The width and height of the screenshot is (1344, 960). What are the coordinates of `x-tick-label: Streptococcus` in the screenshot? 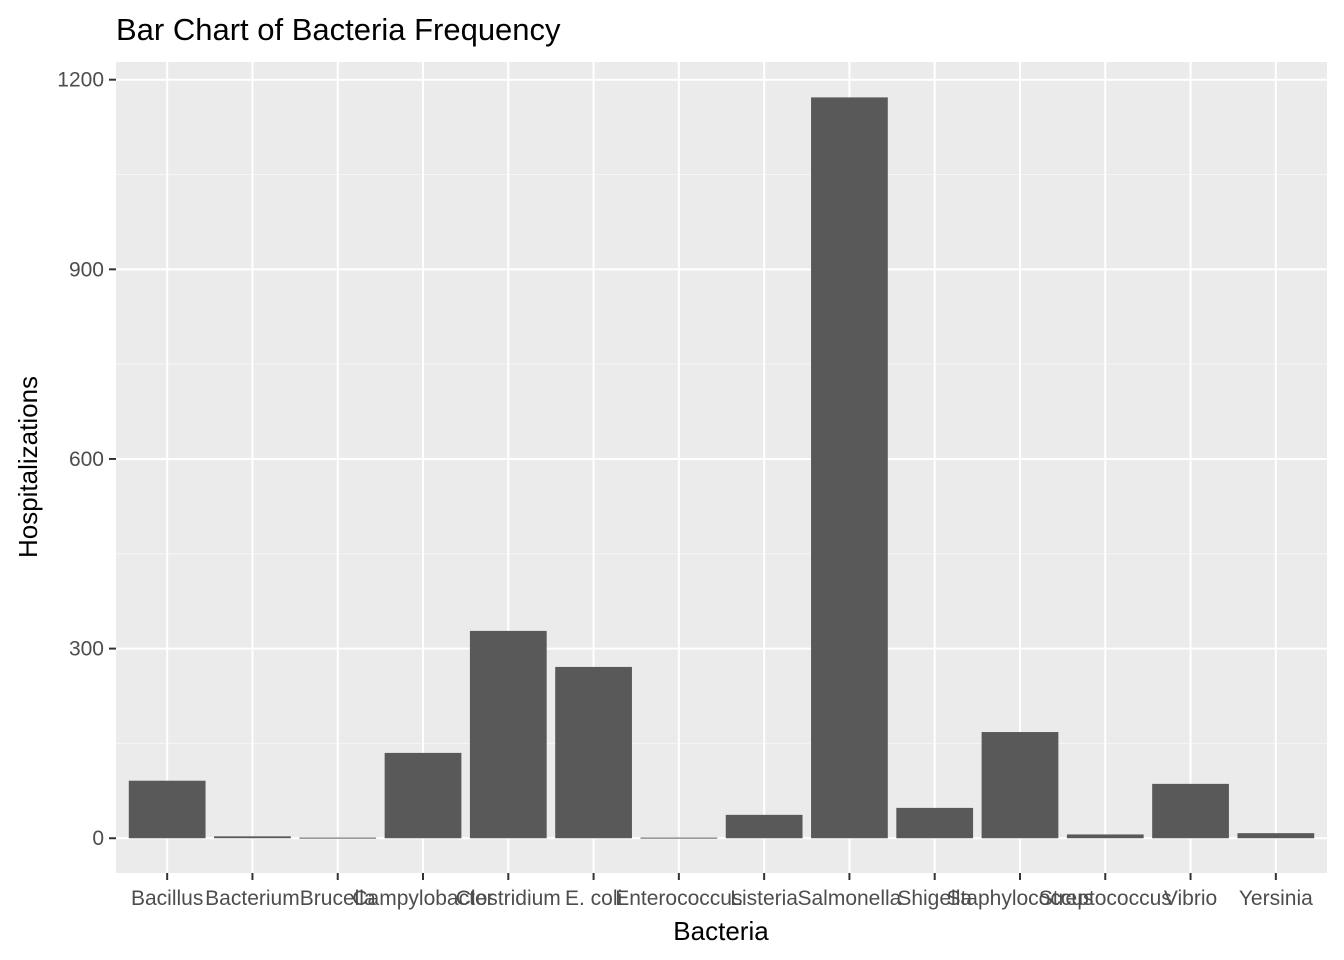 It's located at (1105, 898).